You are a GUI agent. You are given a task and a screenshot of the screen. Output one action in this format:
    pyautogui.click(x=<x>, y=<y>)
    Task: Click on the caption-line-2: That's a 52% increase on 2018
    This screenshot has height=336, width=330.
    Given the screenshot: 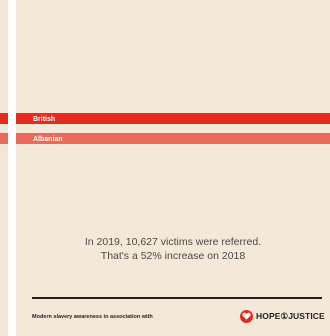 What is the action you would take?
    pyautogui.click(x=173, y=256)
    